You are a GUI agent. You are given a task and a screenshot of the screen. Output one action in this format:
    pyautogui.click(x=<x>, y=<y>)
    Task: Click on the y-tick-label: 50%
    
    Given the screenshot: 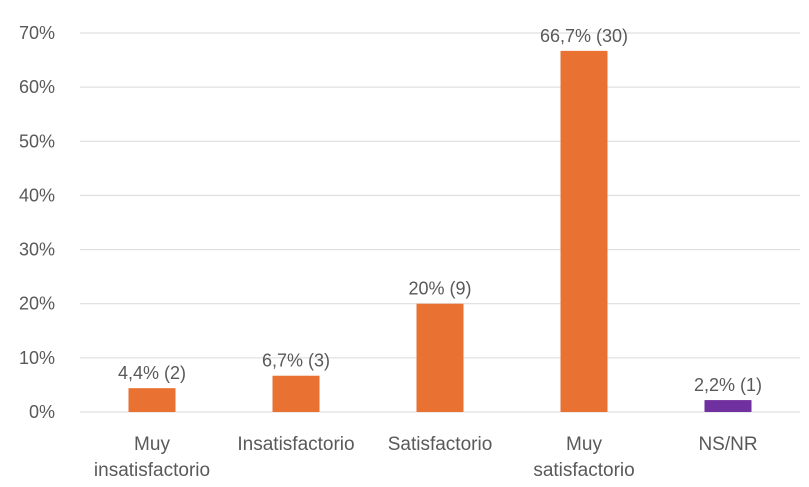 What is the action you would take?
    pyautogui.click(x=37, y=141)
    